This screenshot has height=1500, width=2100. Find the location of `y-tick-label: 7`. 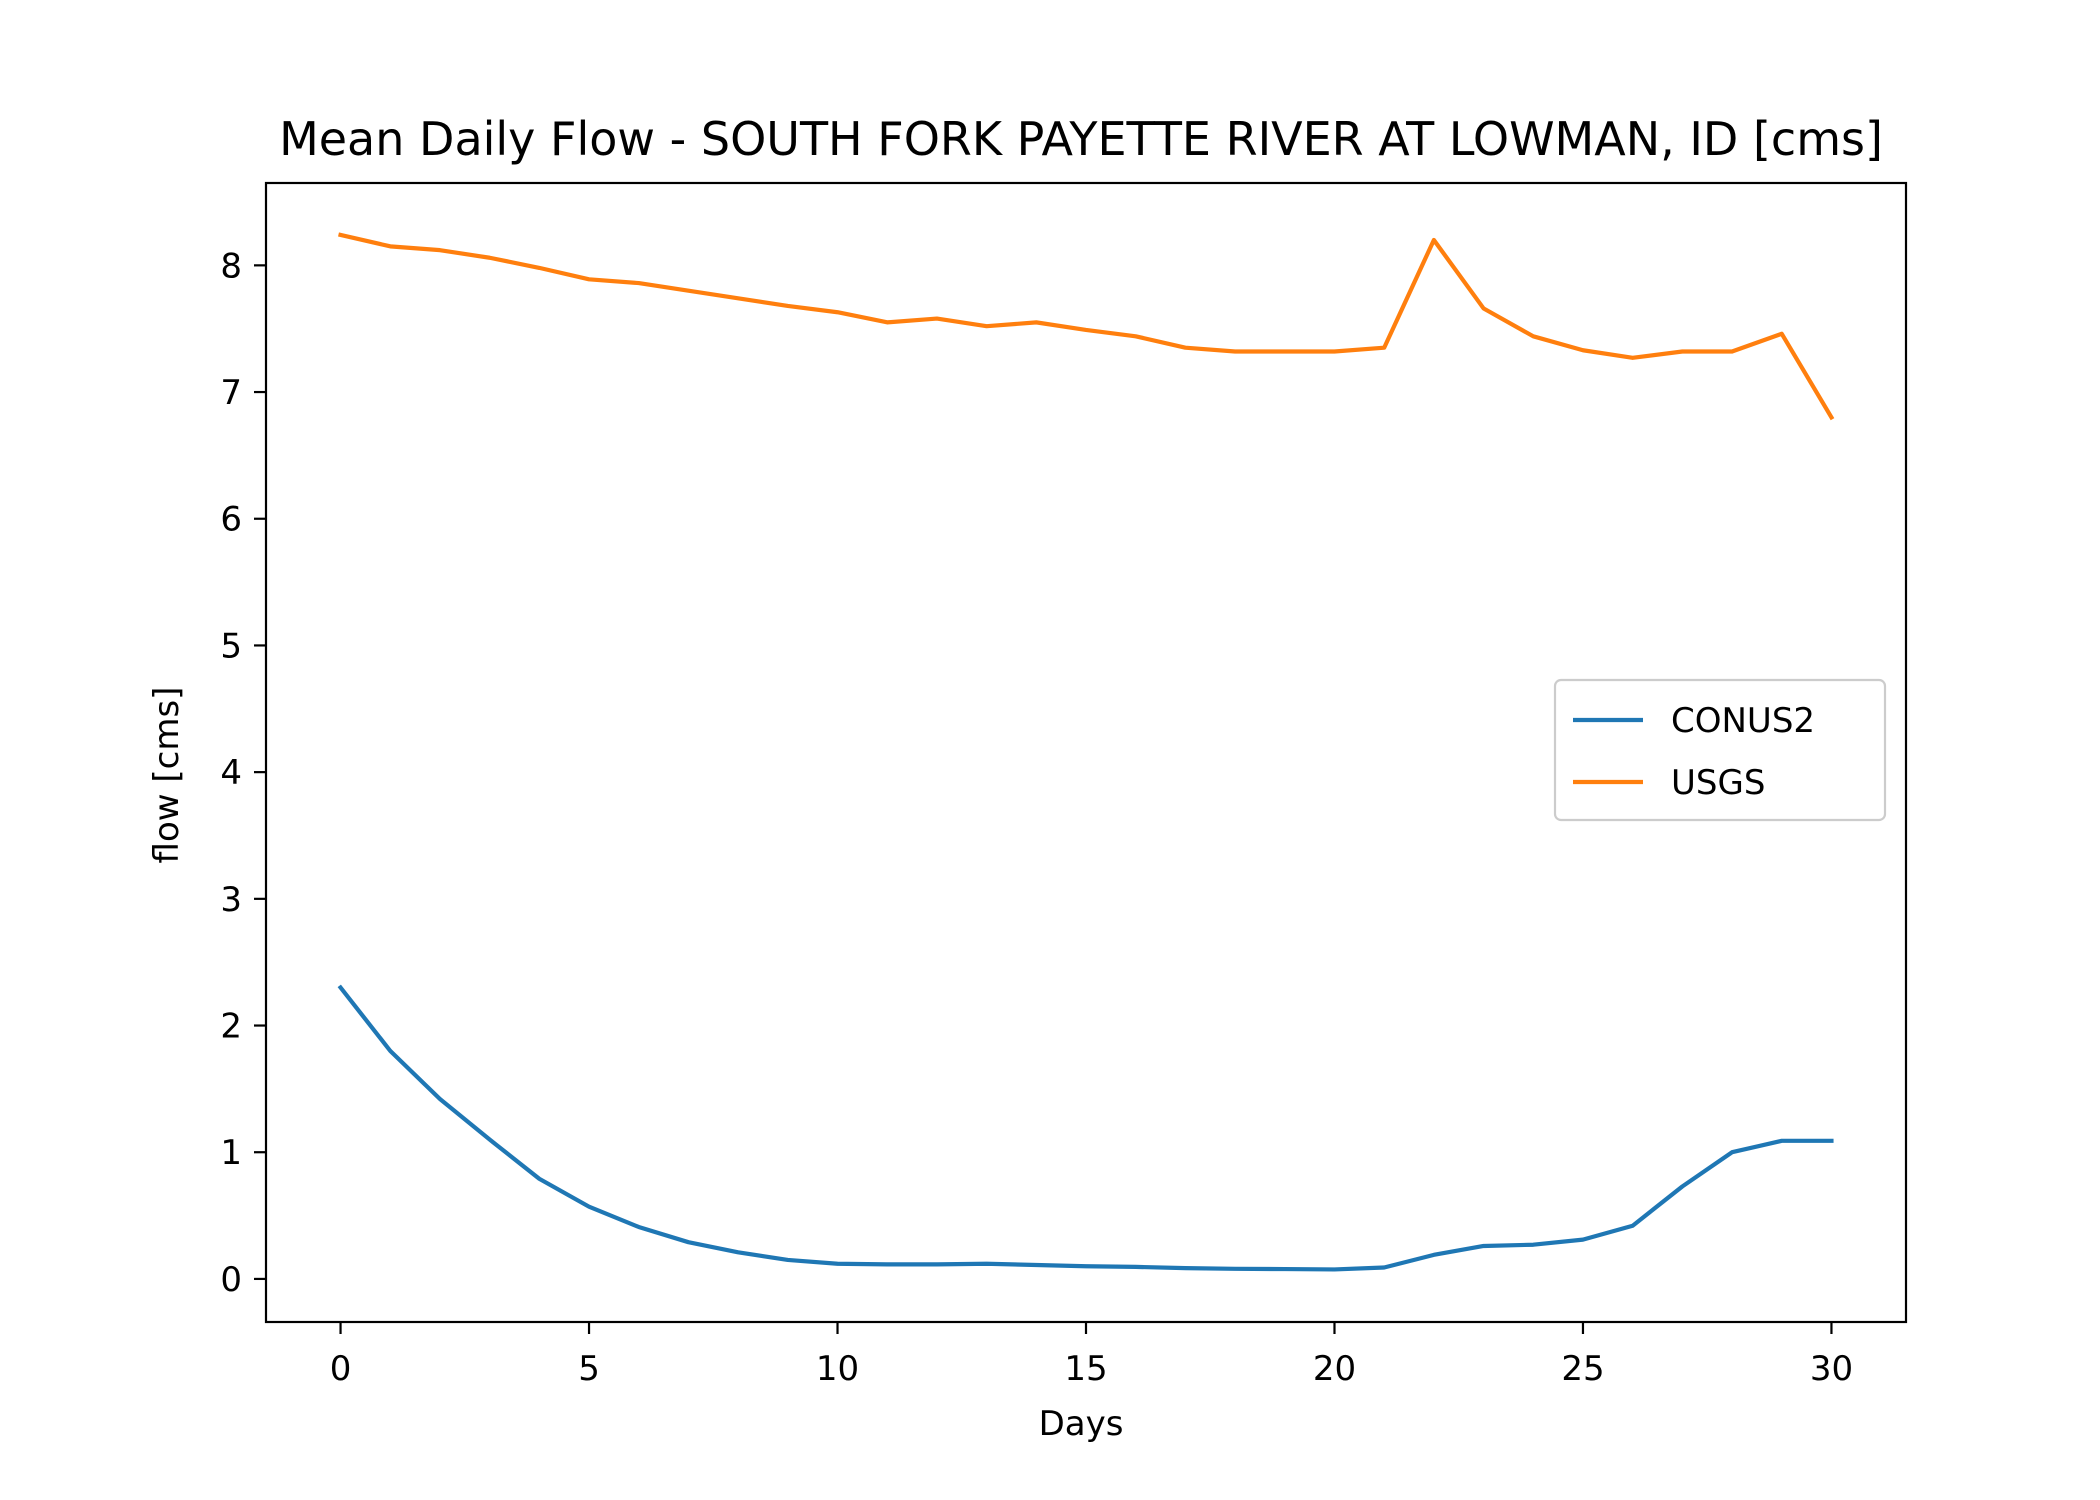

y-tick-label: 7 is located at coordinates (231, 393).